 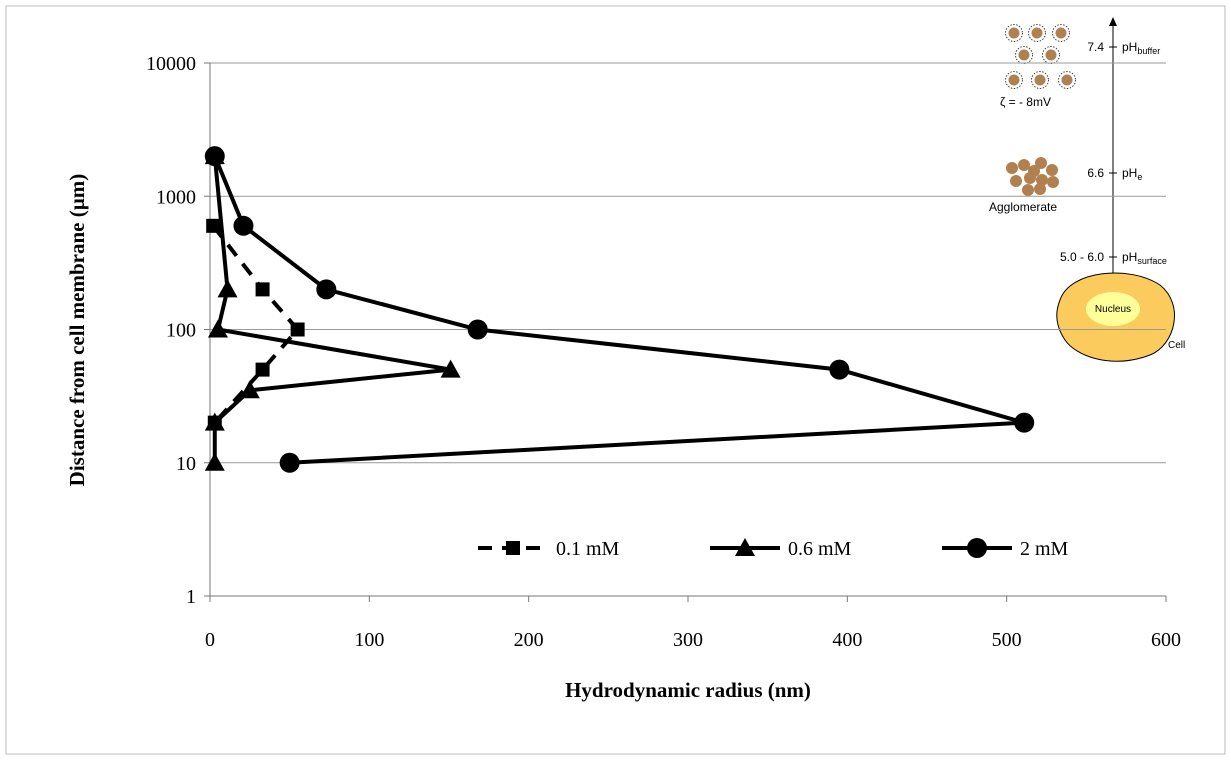 What do you see at coordinates (688, 640) in the screenshot?
I see `x-tick-label: 300` at bounding box center [688, 640].